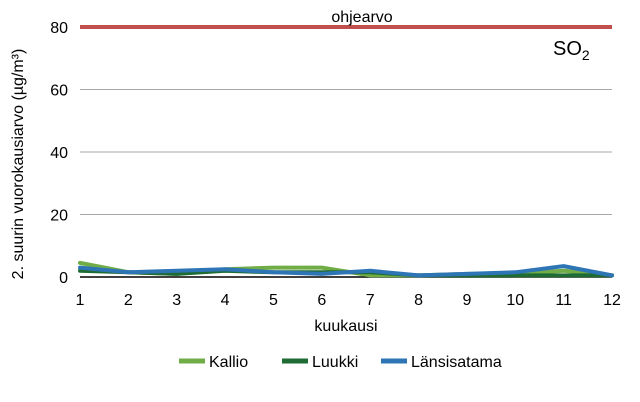 The height and width of the screenshot is (402, 640). I want to click on x-tick-label: 12, so click(612, 300).